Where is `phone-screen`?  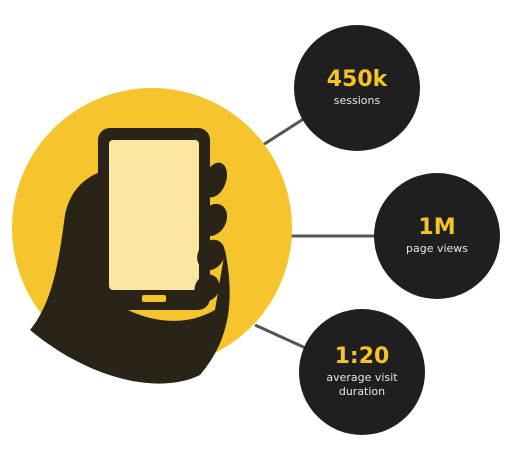
phone-screen is located at coordinates (154, 215).